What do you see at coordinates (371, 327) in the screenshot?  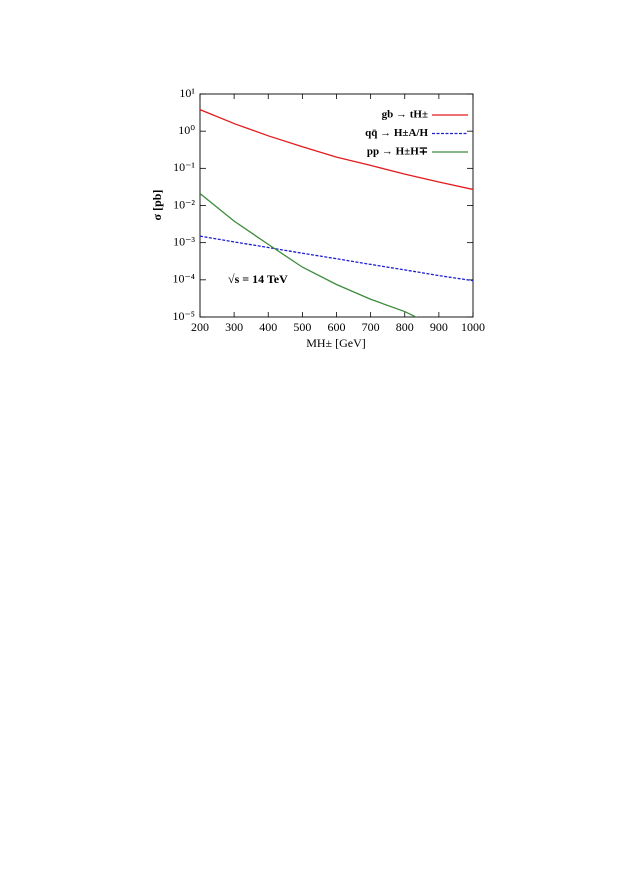 I see `x-tick-label: 700` at bounding box center [371, 327].